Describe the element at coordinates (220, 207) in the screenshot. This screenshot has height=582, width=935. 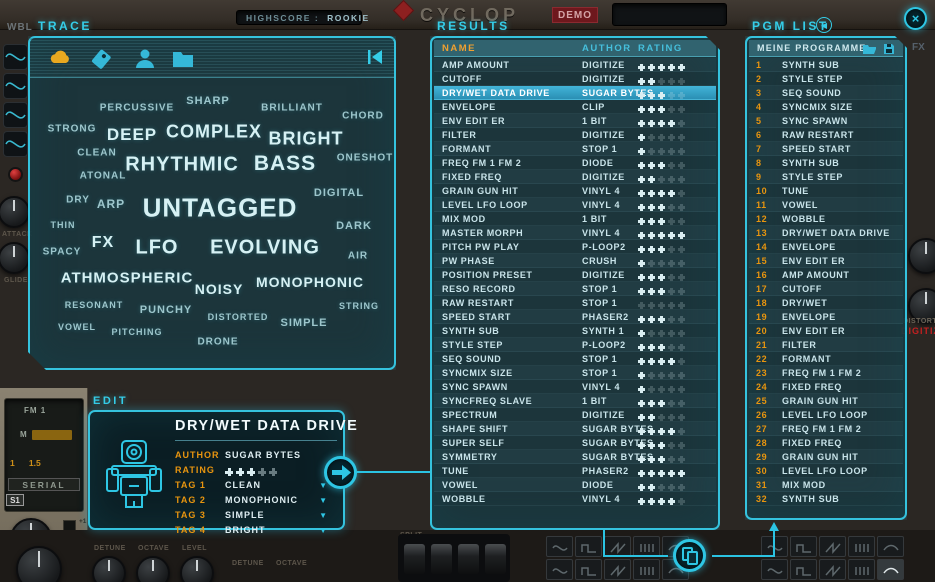
I see `tag-untagged: UNTAGGED` at that location.